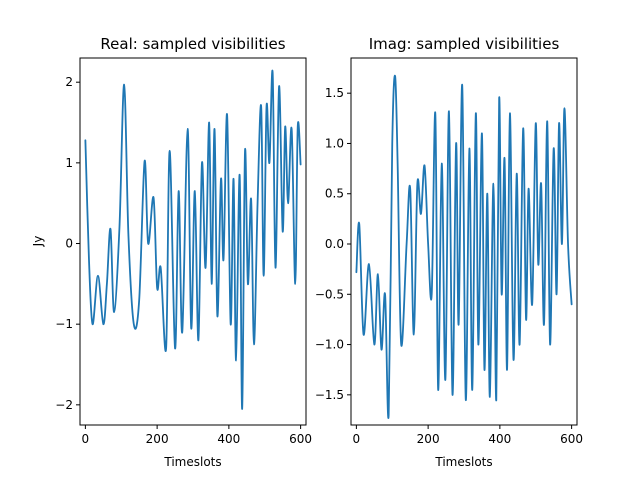 The height and width of the screenshot is (485, 640). What do you see at coordinates (228, 439) in the screenshot?
I see `chart-real-x-tick-label: 400` at bounding box center [228, 439].